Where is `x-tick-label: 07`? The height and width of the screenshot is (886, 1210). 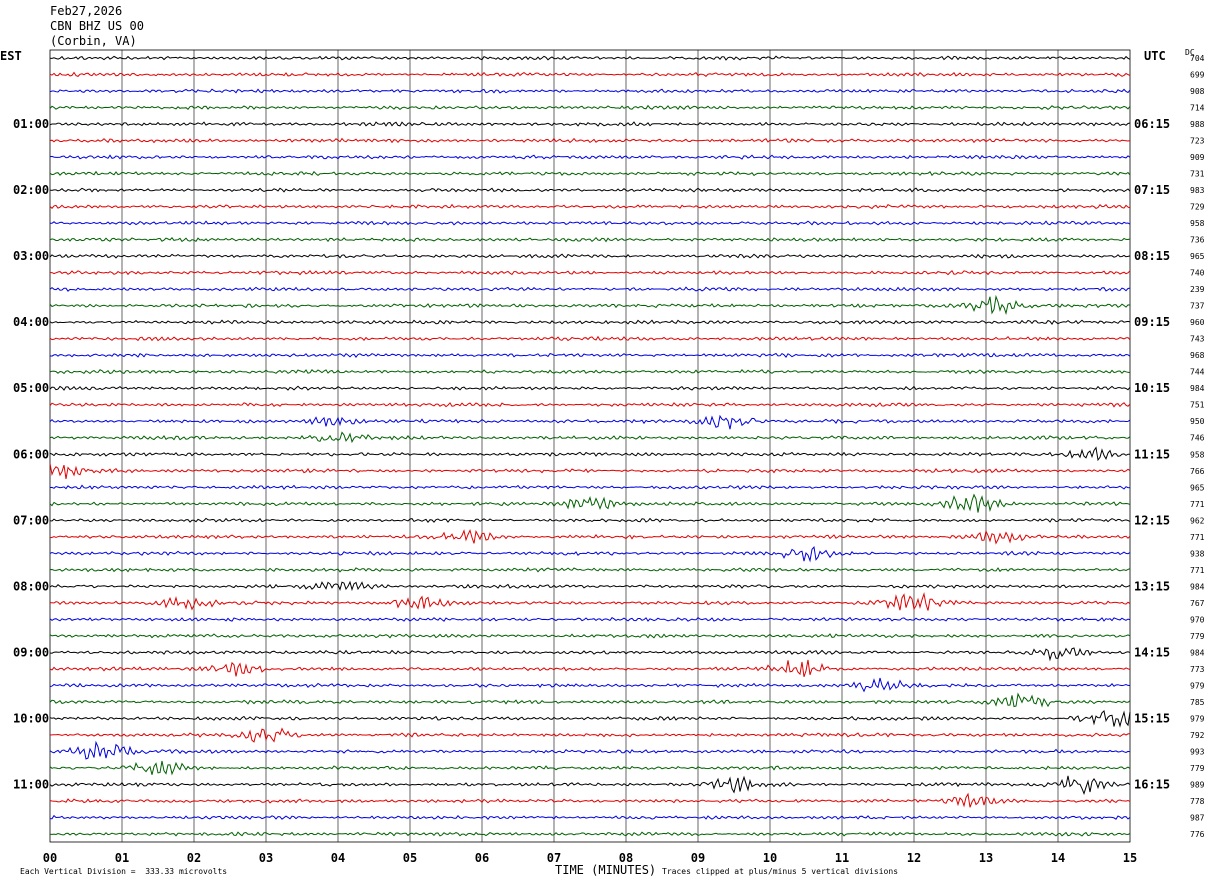
x-tick-label: 07 is located at coordinates (554, 858).